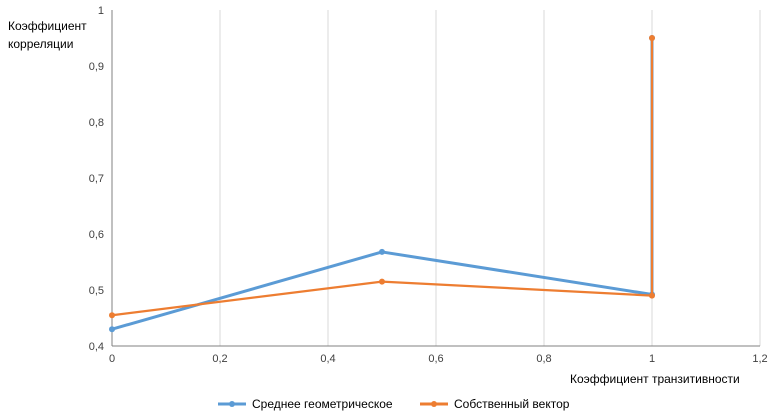  I want to click on x-tick-label: 0,2, so click(219, 359).